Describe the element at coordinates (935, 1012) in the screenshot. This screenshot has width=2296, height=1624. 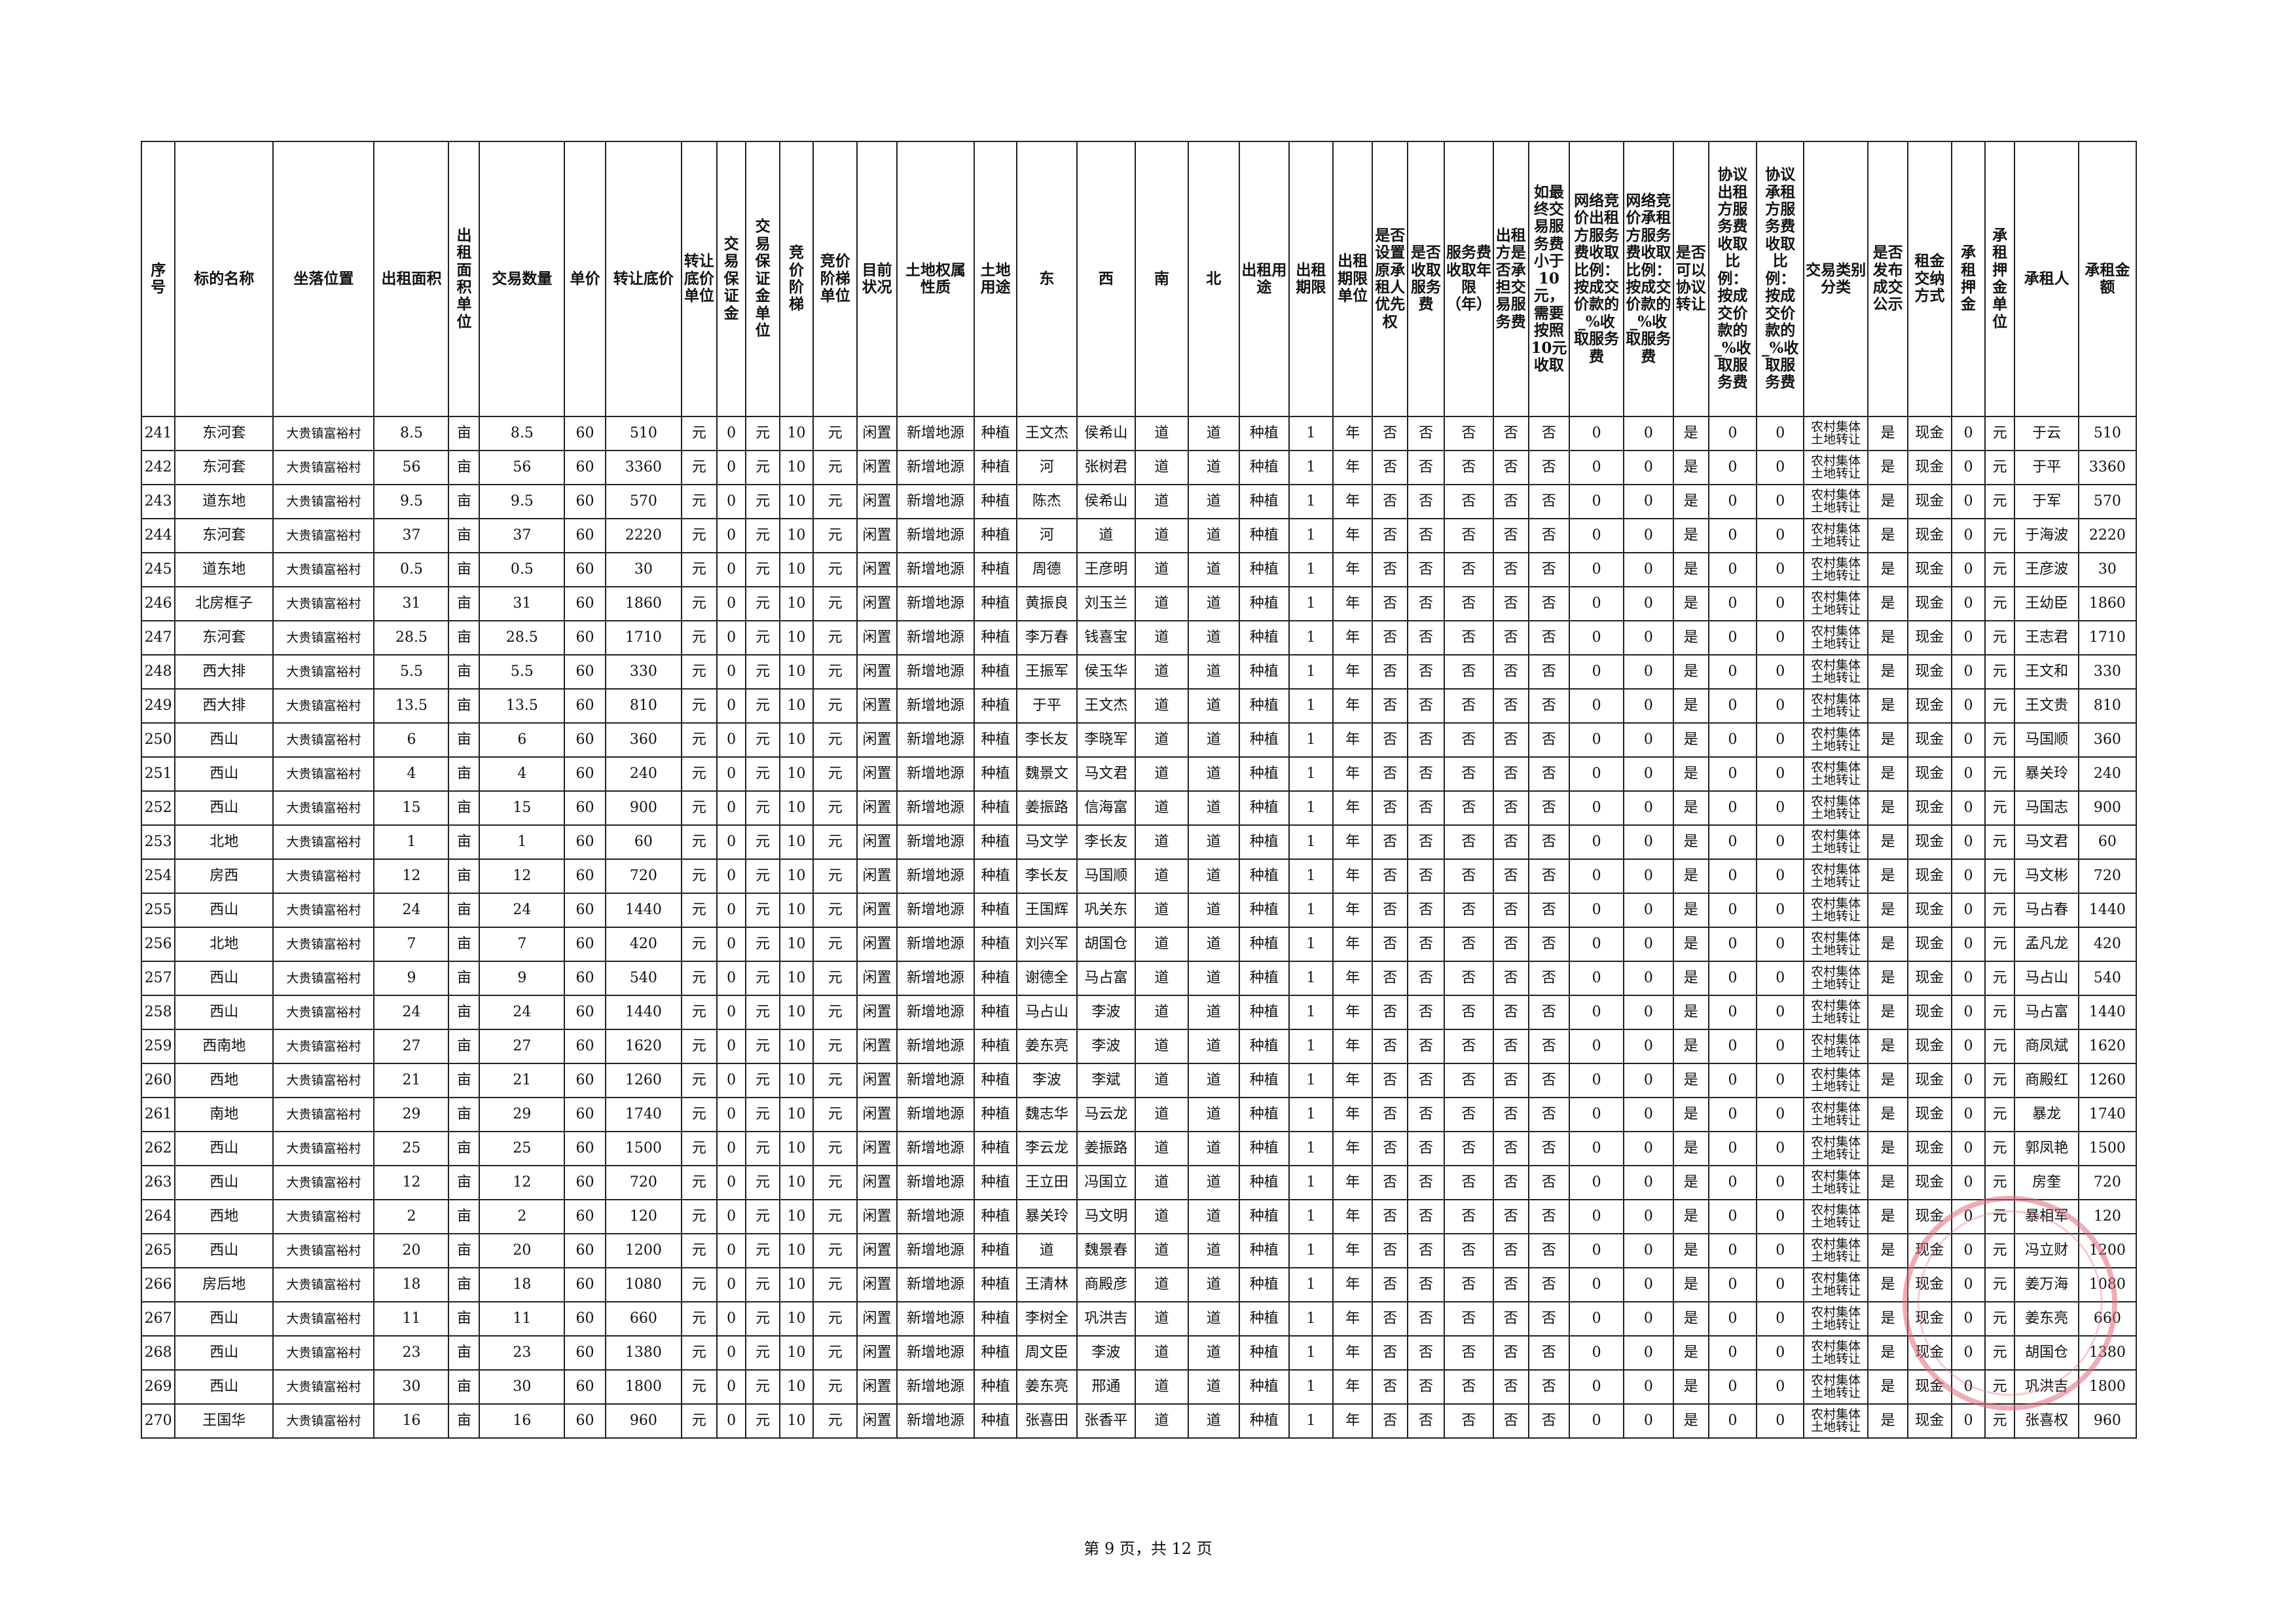
I see `table-cell: 新增地源` at that location.